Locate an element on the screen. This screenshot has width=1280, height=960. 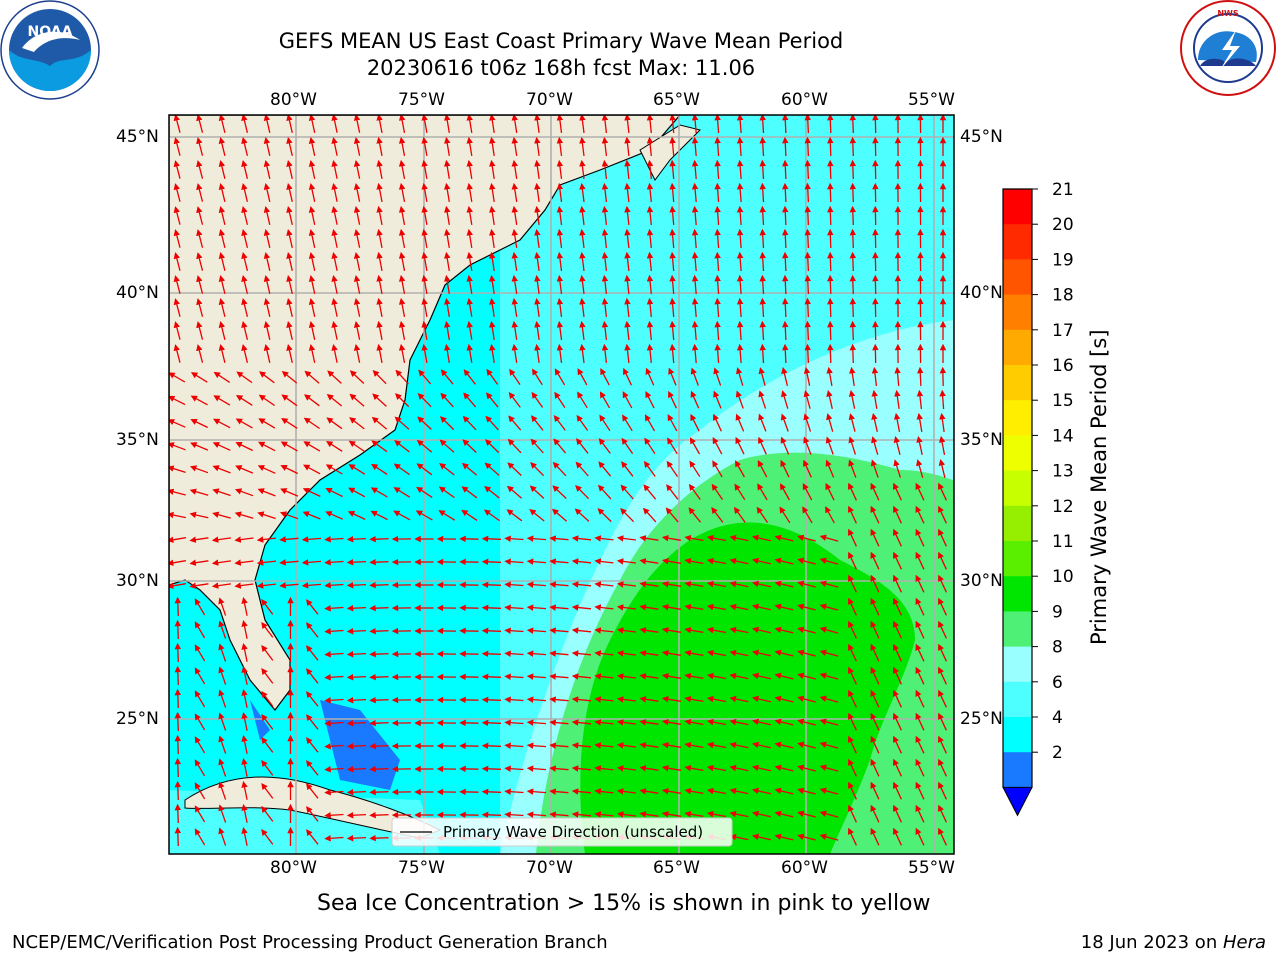
colorbar-swatch is located at coordinates (1017, 207).